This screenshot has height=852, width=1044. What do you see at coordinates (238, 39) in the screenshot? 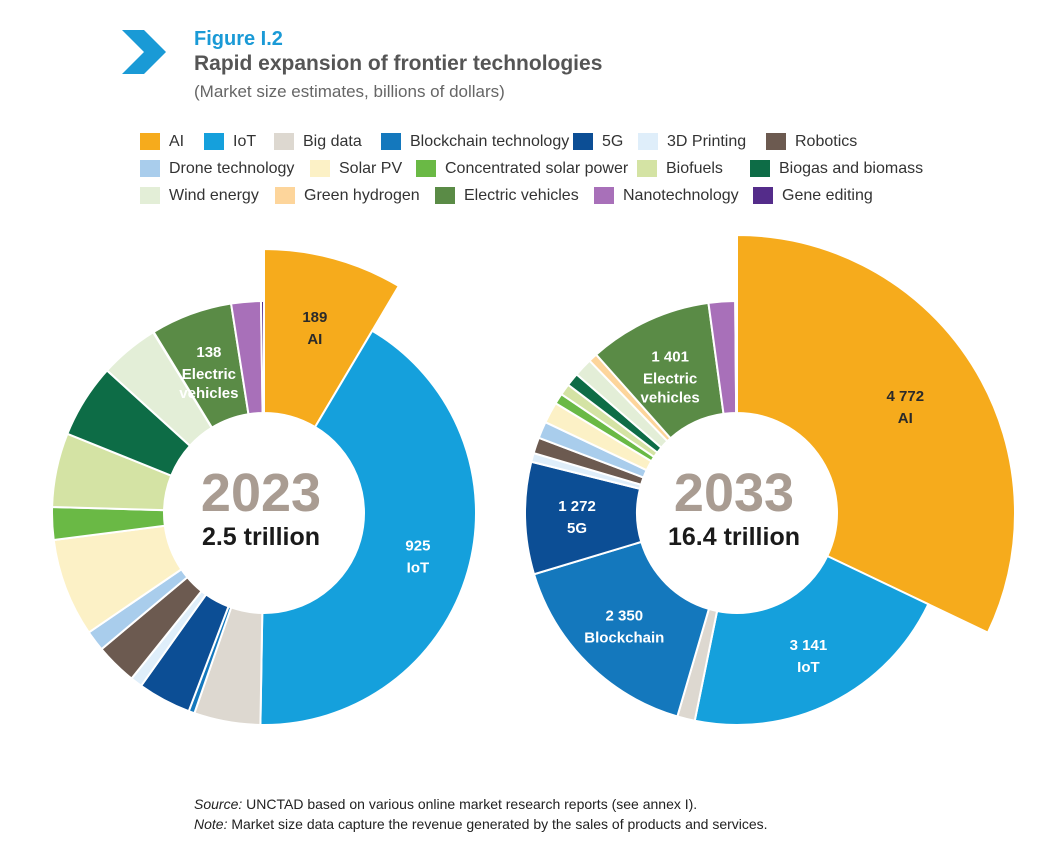
I see `figure-label: Figure I.2` at bounding box center [238, 39].